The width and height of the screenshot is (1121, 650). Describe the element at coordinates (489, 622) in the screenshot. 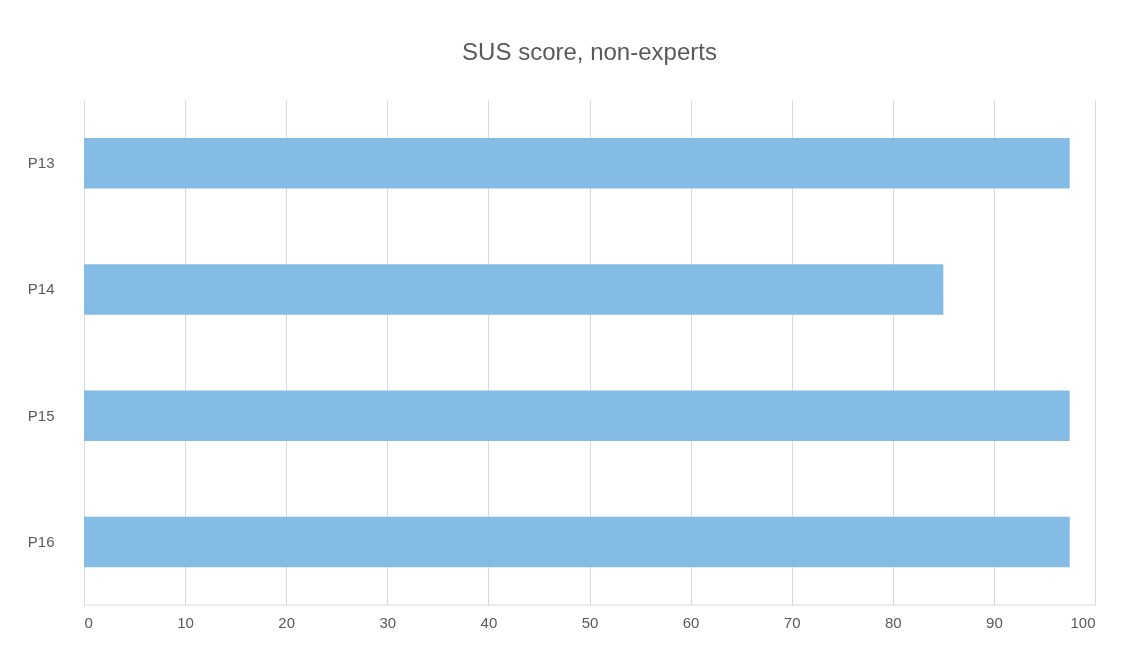

I see `x-tick-label: 40` at that location.